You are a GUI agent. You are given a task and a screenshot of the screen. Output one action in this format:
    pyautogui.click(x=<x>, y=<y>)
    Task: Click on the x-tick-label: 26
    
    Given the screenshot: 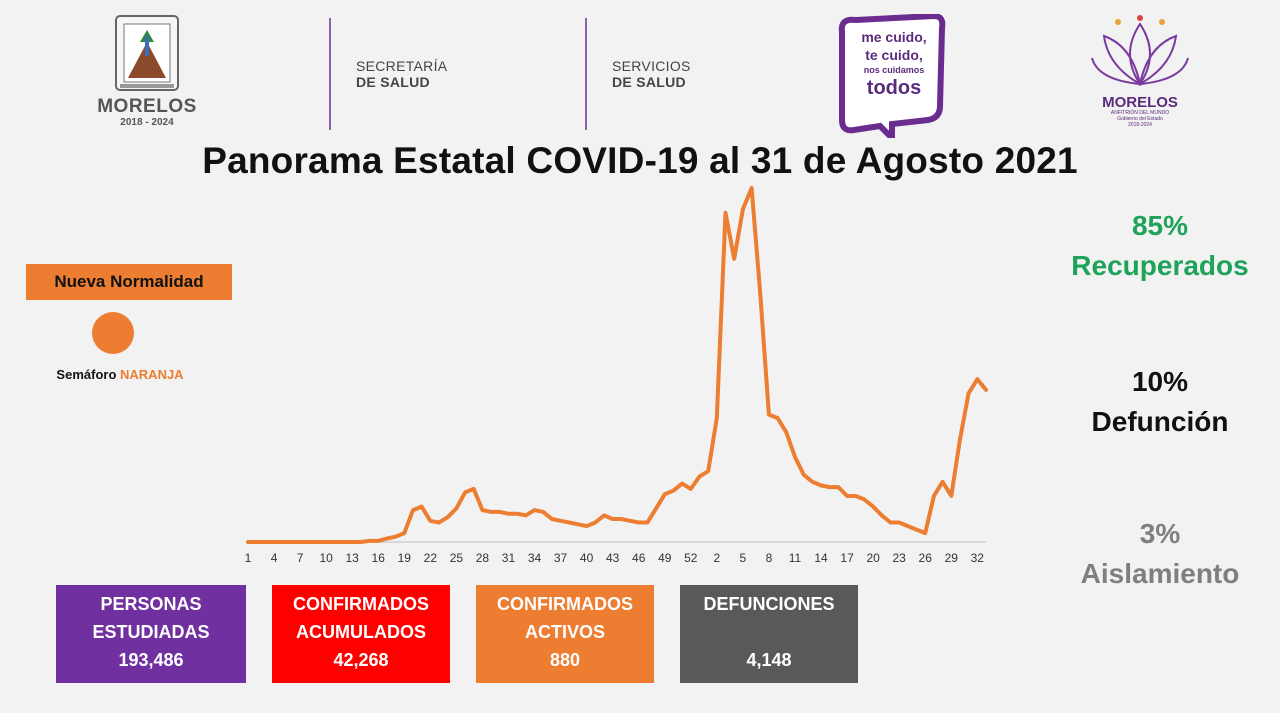 What is the action you would take?
    pyautogui.click(x=926, y=558)
    